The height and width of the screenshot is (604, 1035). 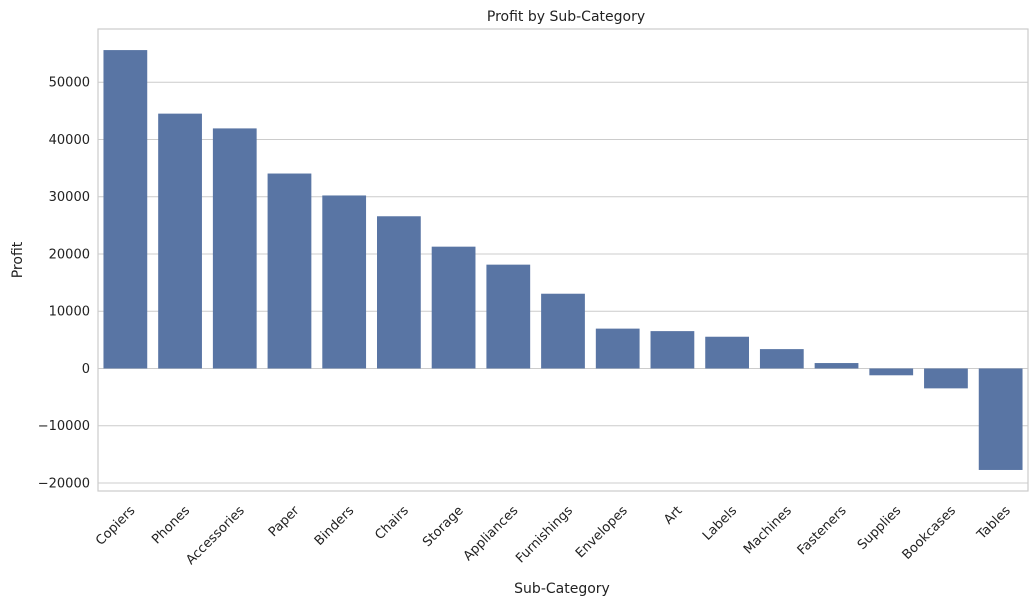 What do you see at coordinates (69, 197) in the screenshot?
I see `y-tick-label: 30000` at bounding box center [69, 197].